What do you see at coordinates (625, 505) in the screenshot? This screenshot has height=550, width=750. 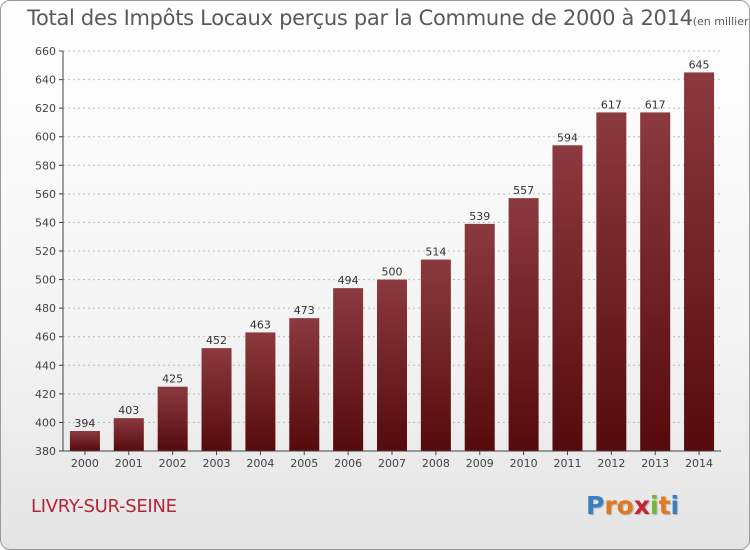 I see `logo-letter: o` at bounding box center [625, 505].